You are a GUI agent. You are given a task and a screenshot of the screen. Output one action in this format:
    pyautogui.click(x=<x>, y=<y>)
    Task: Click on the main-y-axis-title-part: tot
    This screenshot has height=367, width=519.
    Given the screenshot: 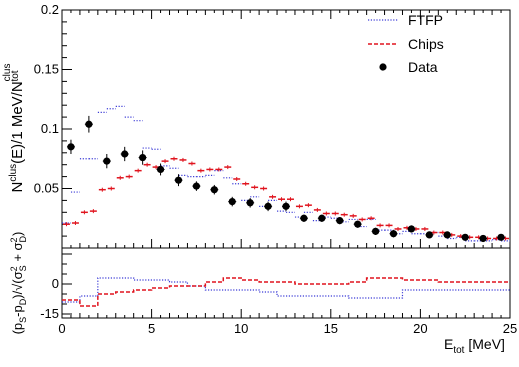 What is the action you would take?
    pyautogui.click(x=15, y=75)
    